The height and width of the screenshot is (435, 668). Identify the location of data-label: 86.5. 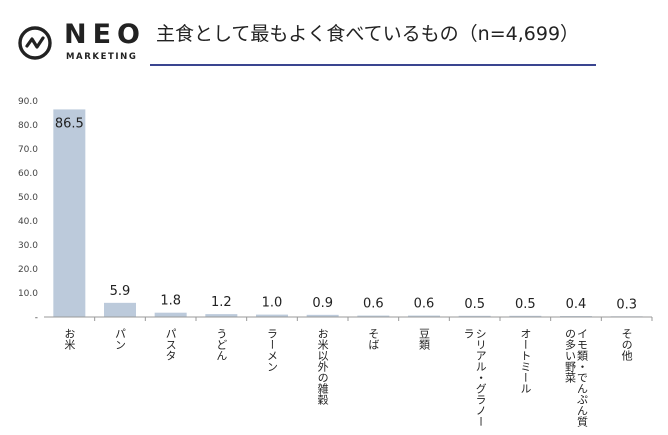
(69, 123).